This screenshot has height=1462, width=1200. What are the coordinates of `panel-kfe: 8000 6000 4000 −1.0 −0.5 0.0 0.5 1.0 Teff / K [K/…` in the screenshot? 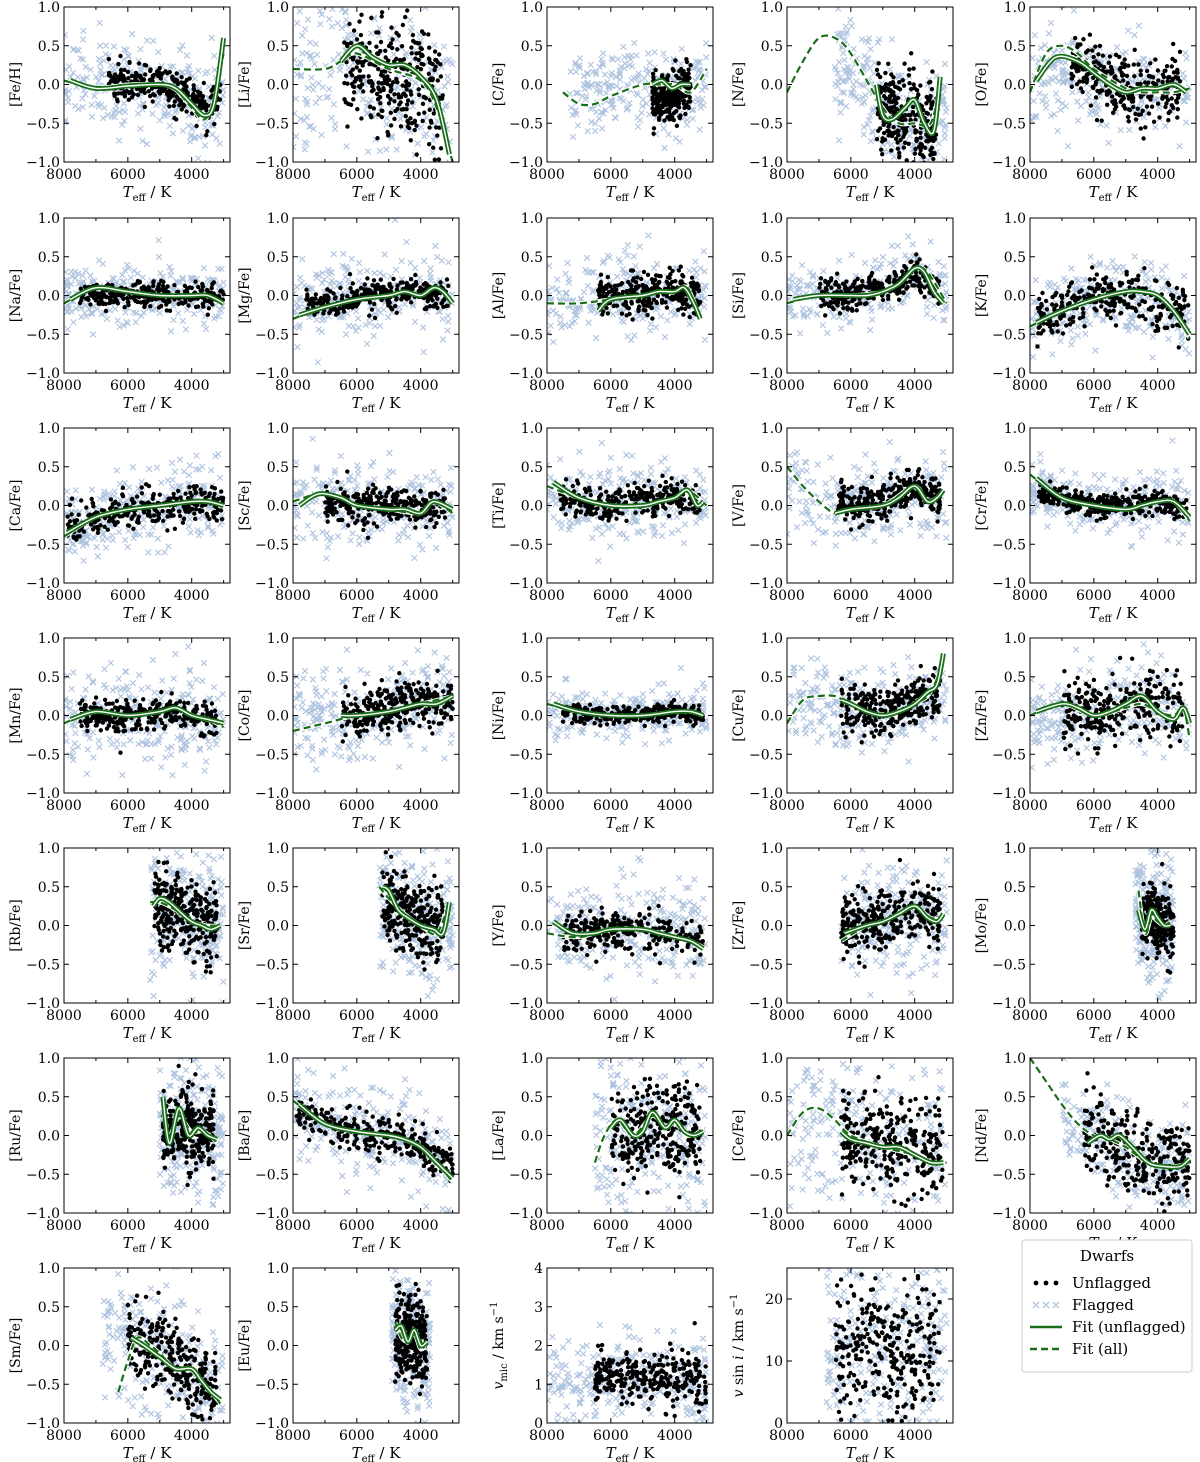 It's located at (1085, 313).